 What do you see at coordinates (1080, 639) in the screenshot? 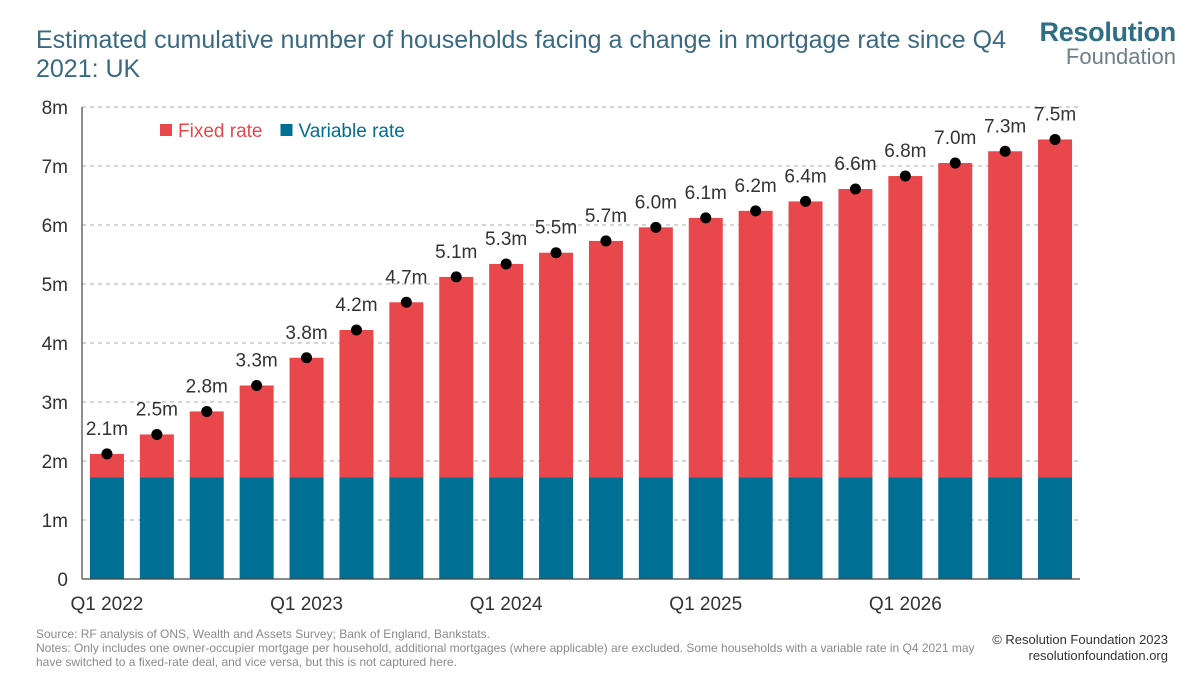
I see `copyright-text: © Resolution Foundation 2023` at bounding box center [1080, 639].